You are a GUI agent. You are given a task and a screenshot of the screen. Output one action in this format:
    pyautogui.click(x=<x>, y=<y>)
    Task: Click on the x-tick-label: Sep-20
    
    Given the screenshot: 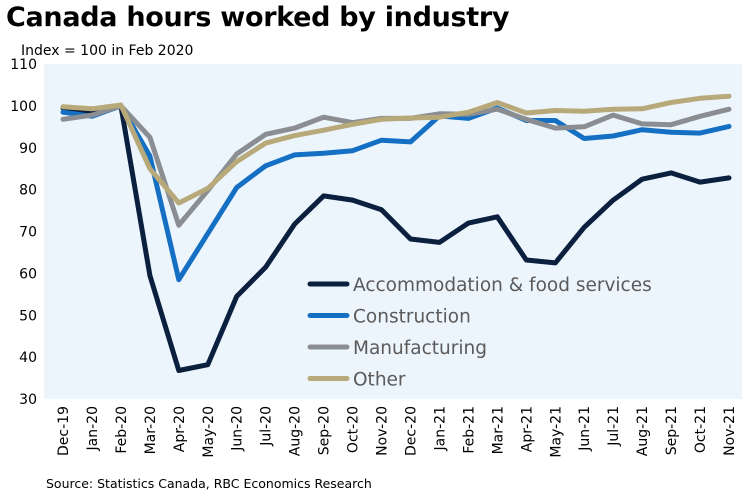 What is the action you would take?
    pyautogui.click(x=325, y=430)
    